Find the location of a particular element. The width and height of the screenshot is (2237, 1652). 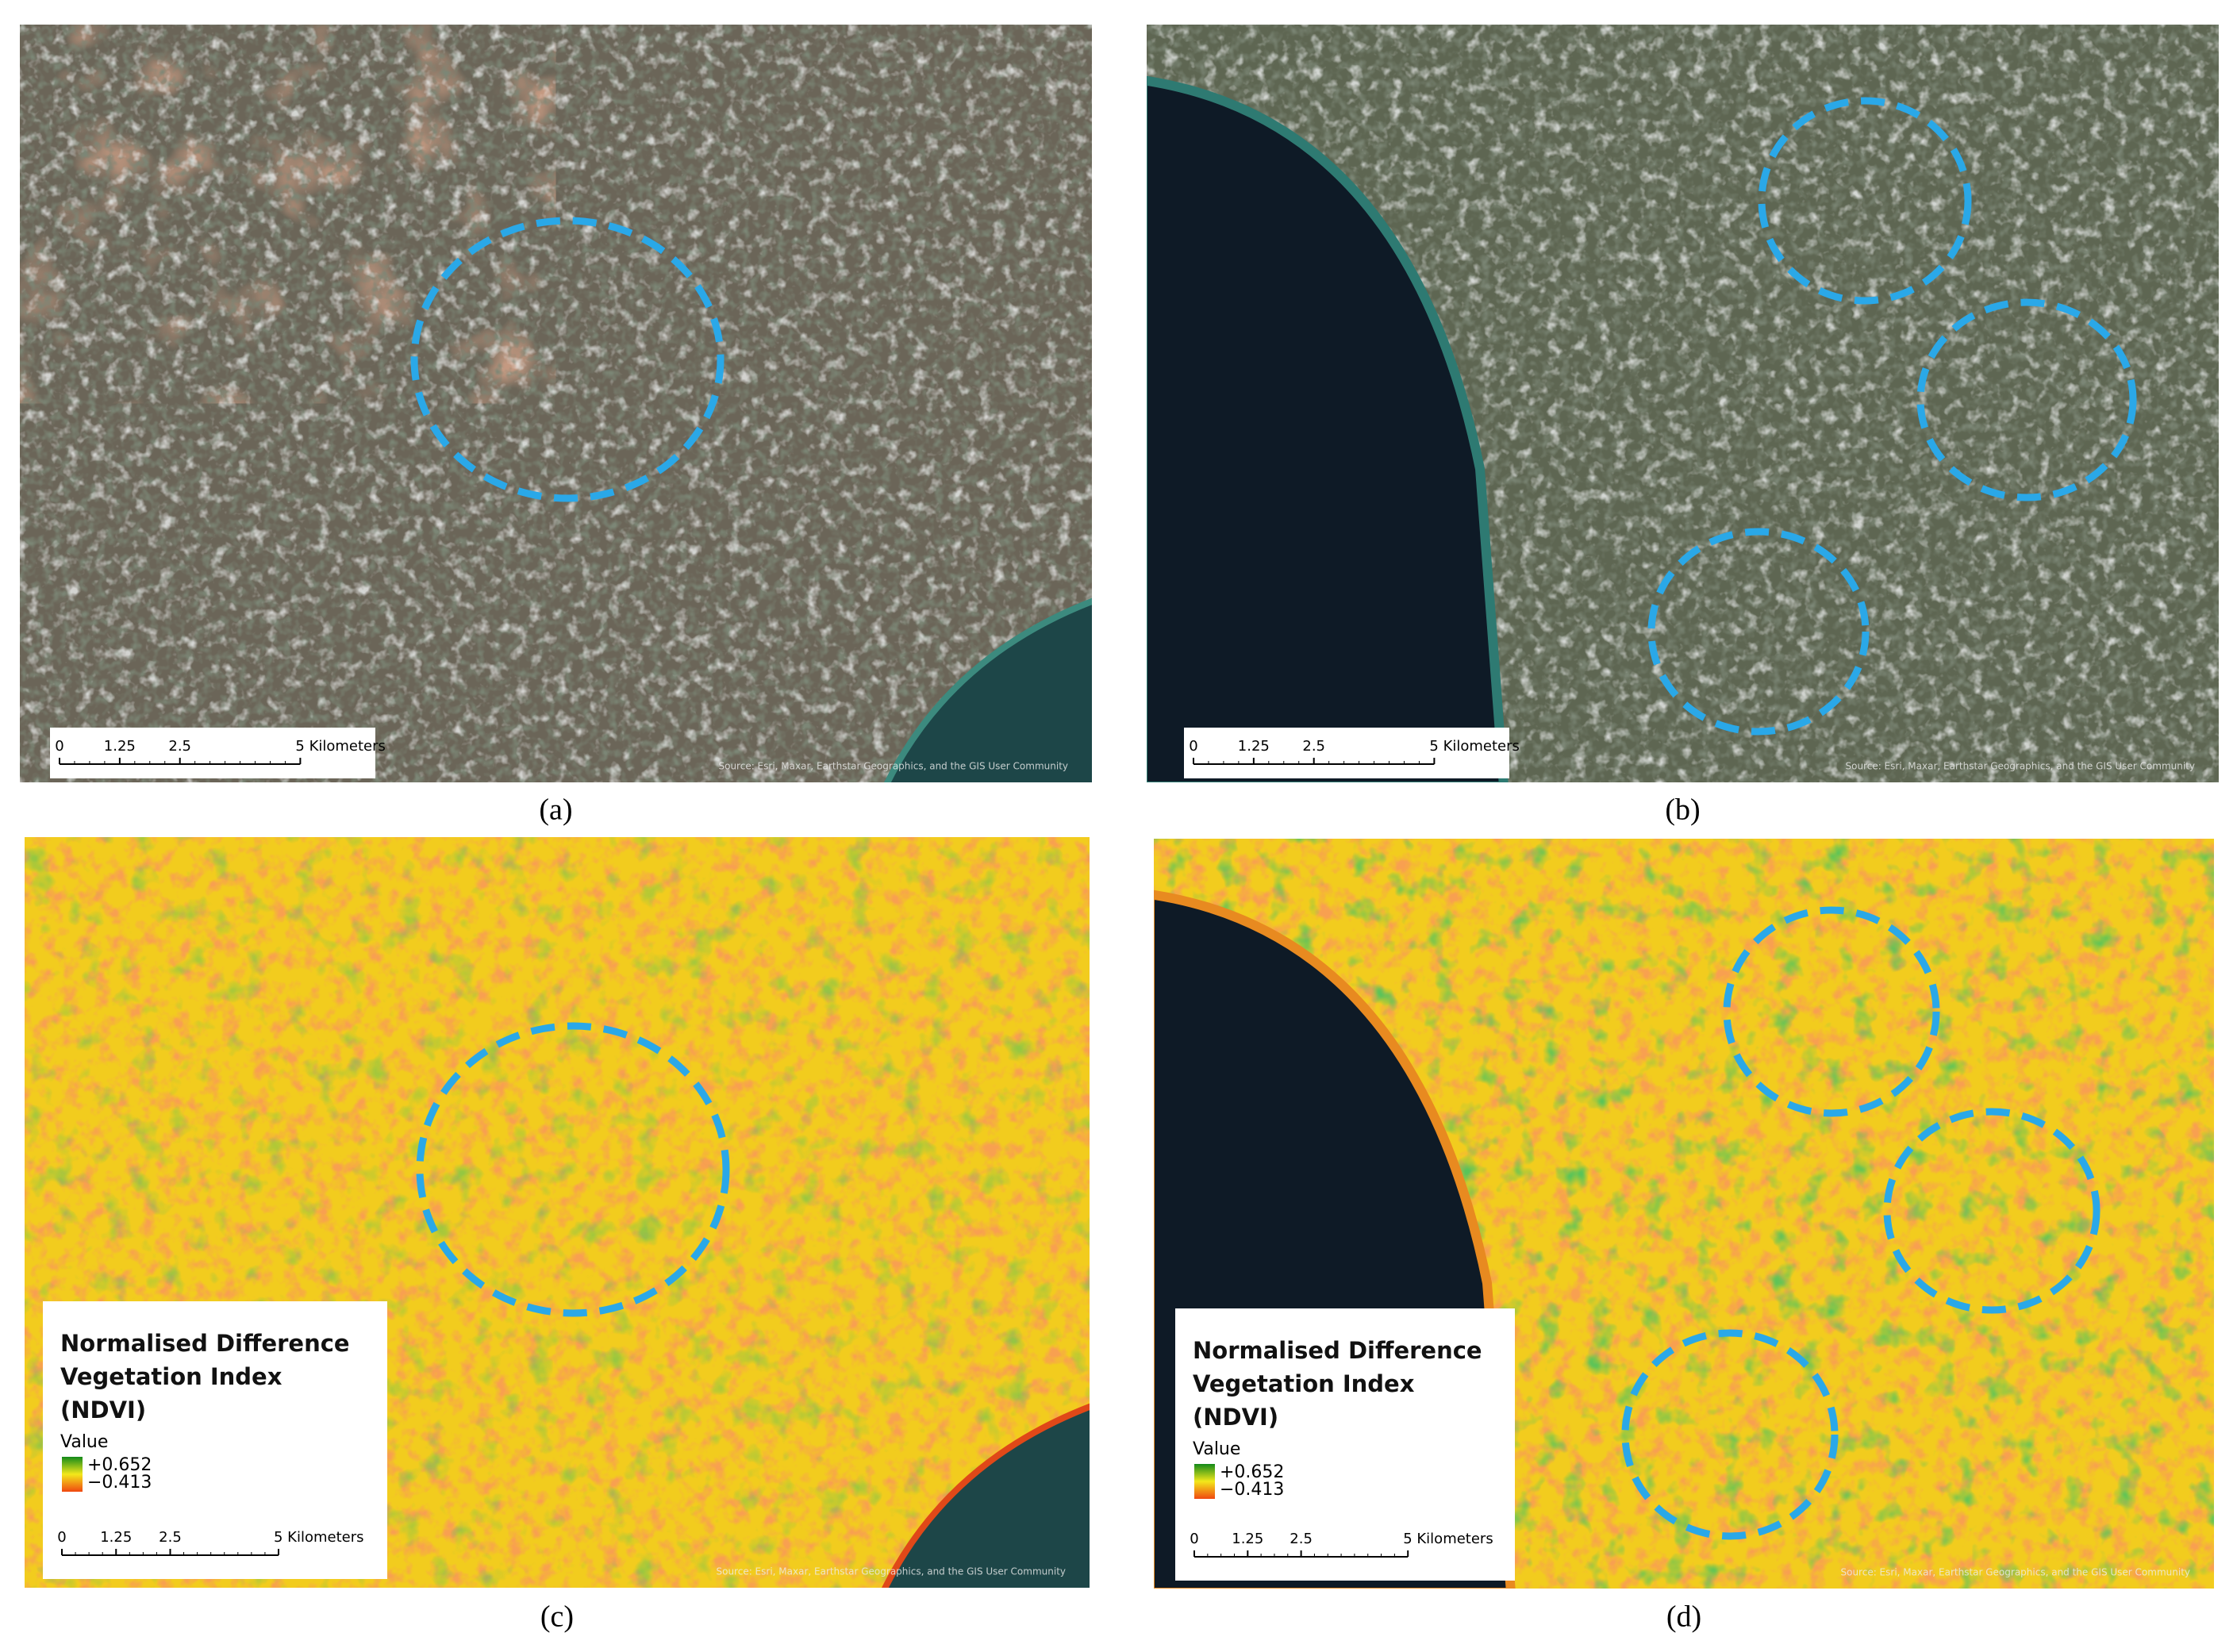

panel-label: (d) is located at coordinates (1683, 1617).